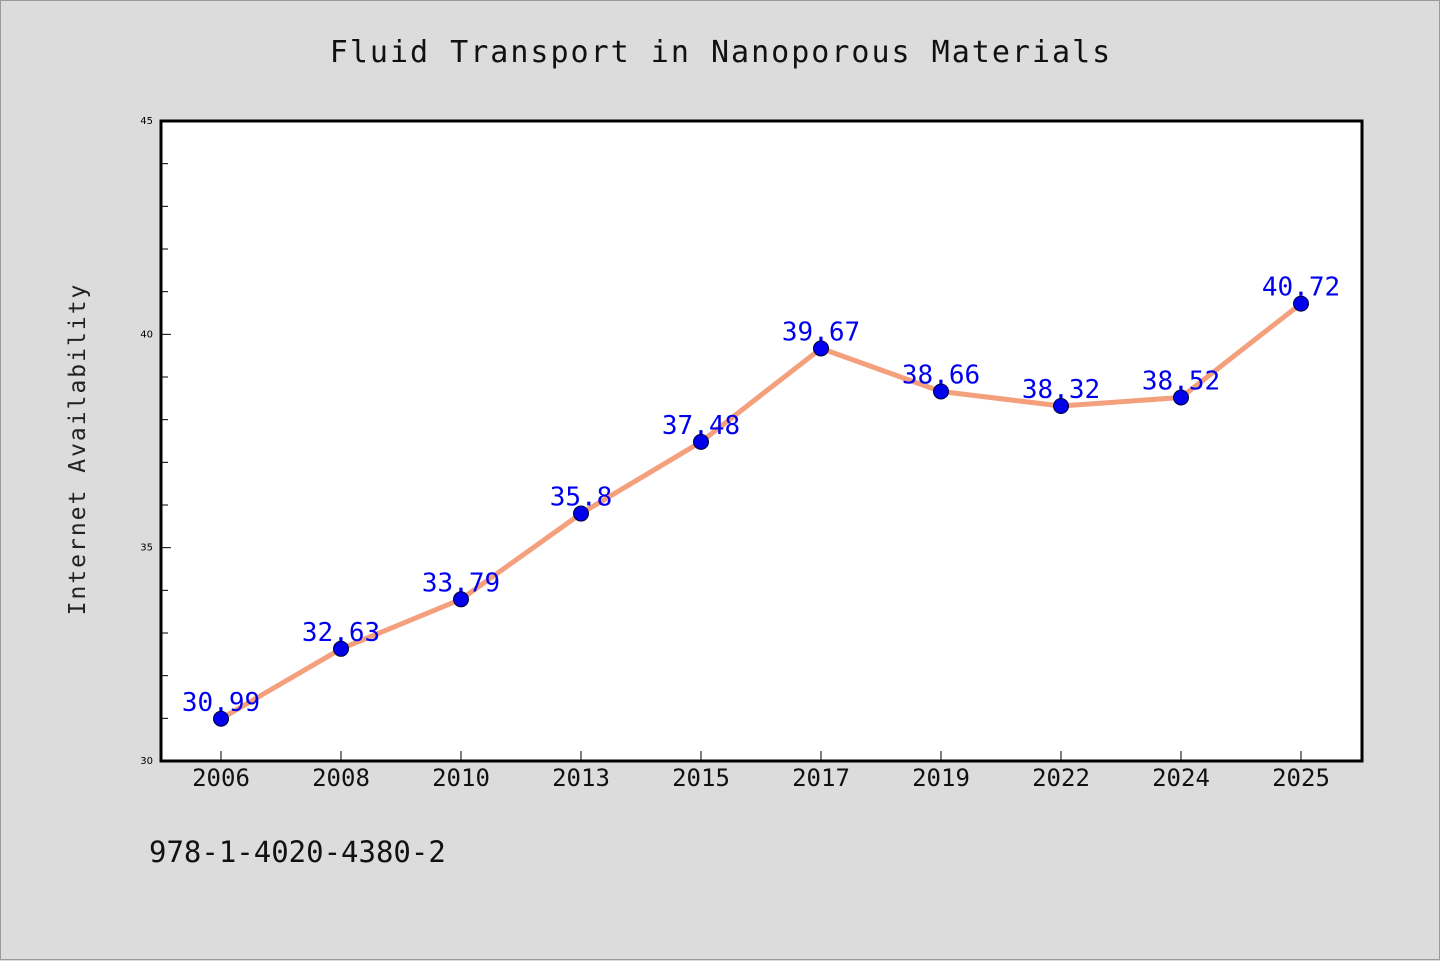 This screenshot has width=1440, height=961. I want to click on data-label: 40.72, so click(1301, 288).